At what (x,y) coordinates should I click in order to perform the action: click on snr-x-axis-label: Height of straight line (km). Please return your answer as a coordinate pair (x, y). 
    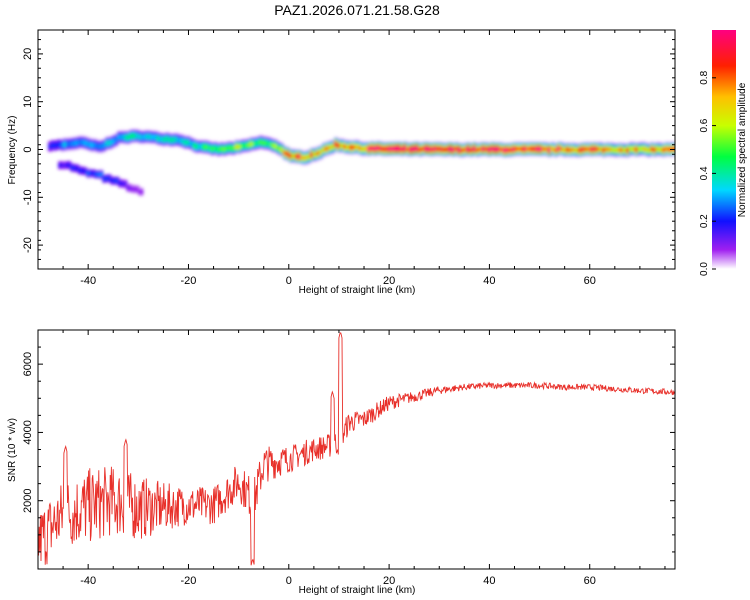
    Looking at the image, I should click on (357, 590).